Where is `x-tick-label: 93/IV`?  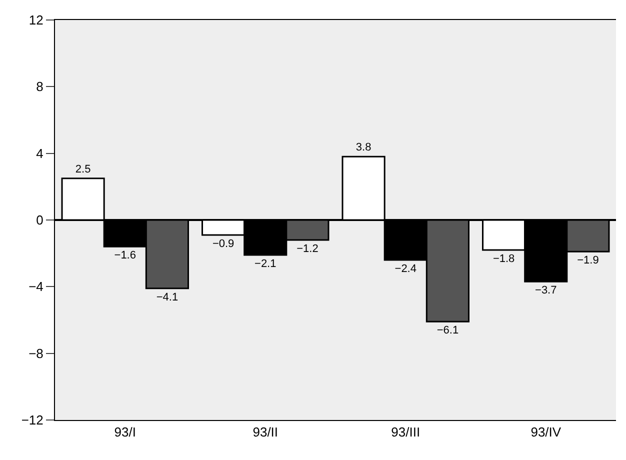 x-tick-label: 93/IV is located at coordinates (546, 432).